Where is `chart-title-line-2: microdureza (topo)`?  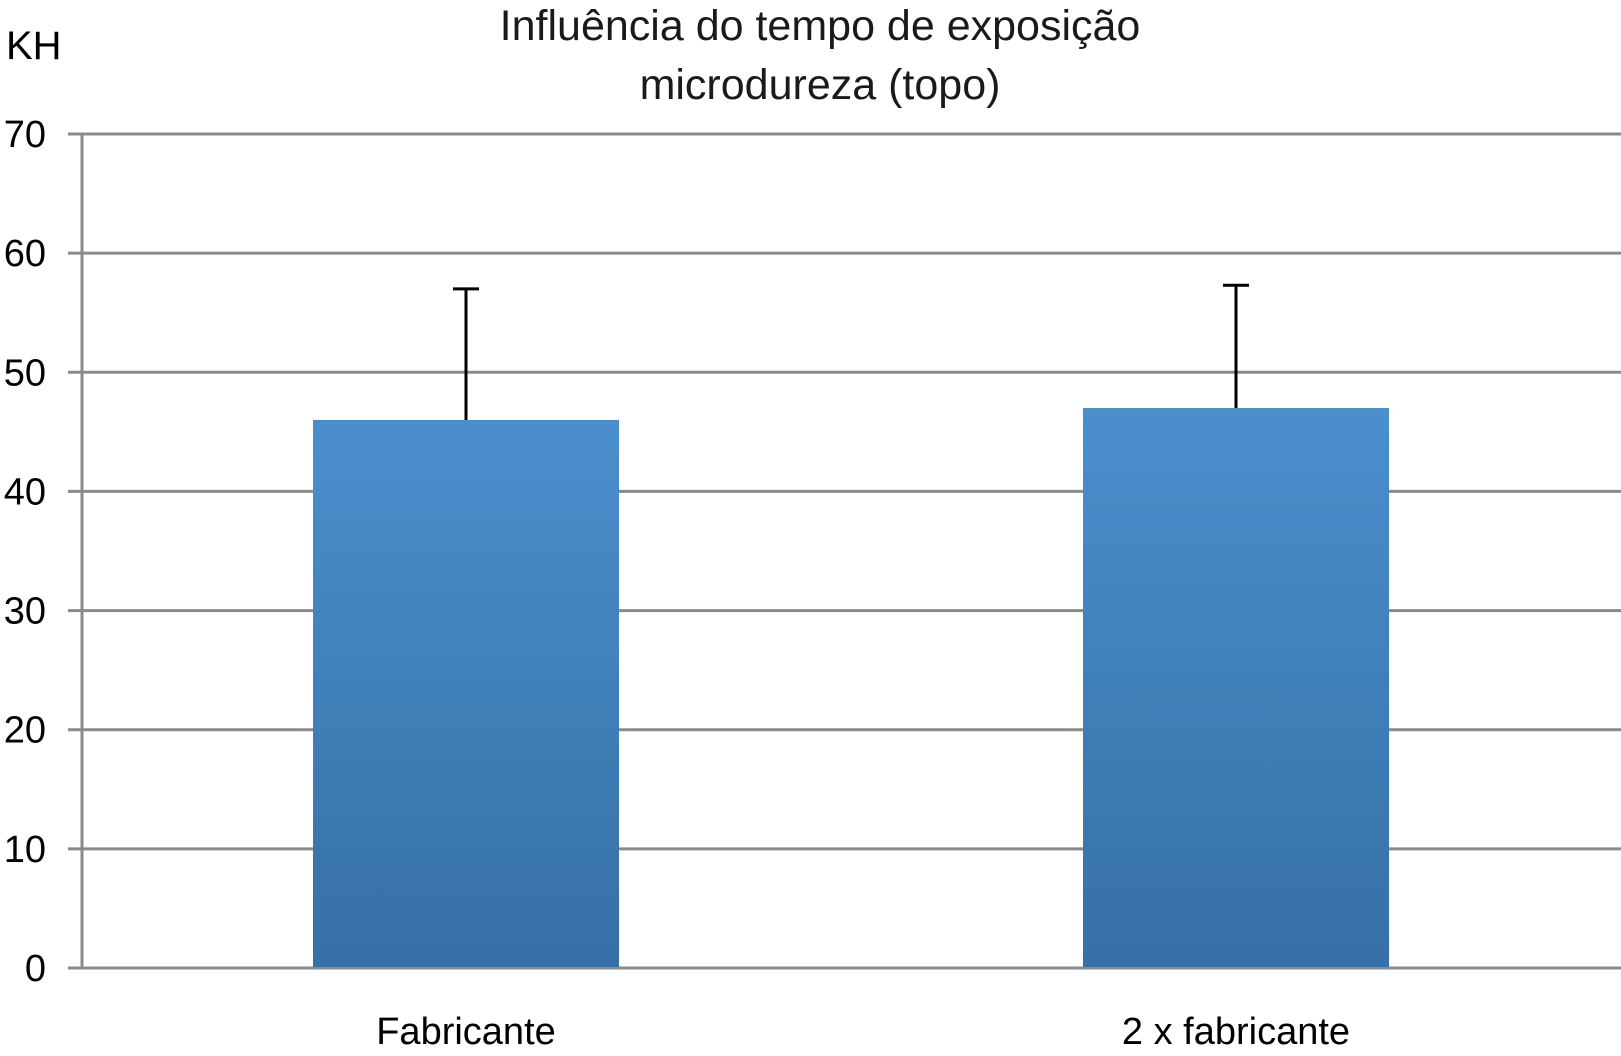
chart-title-line-2: microdureza (topo) is located at coordinates (820, 85).